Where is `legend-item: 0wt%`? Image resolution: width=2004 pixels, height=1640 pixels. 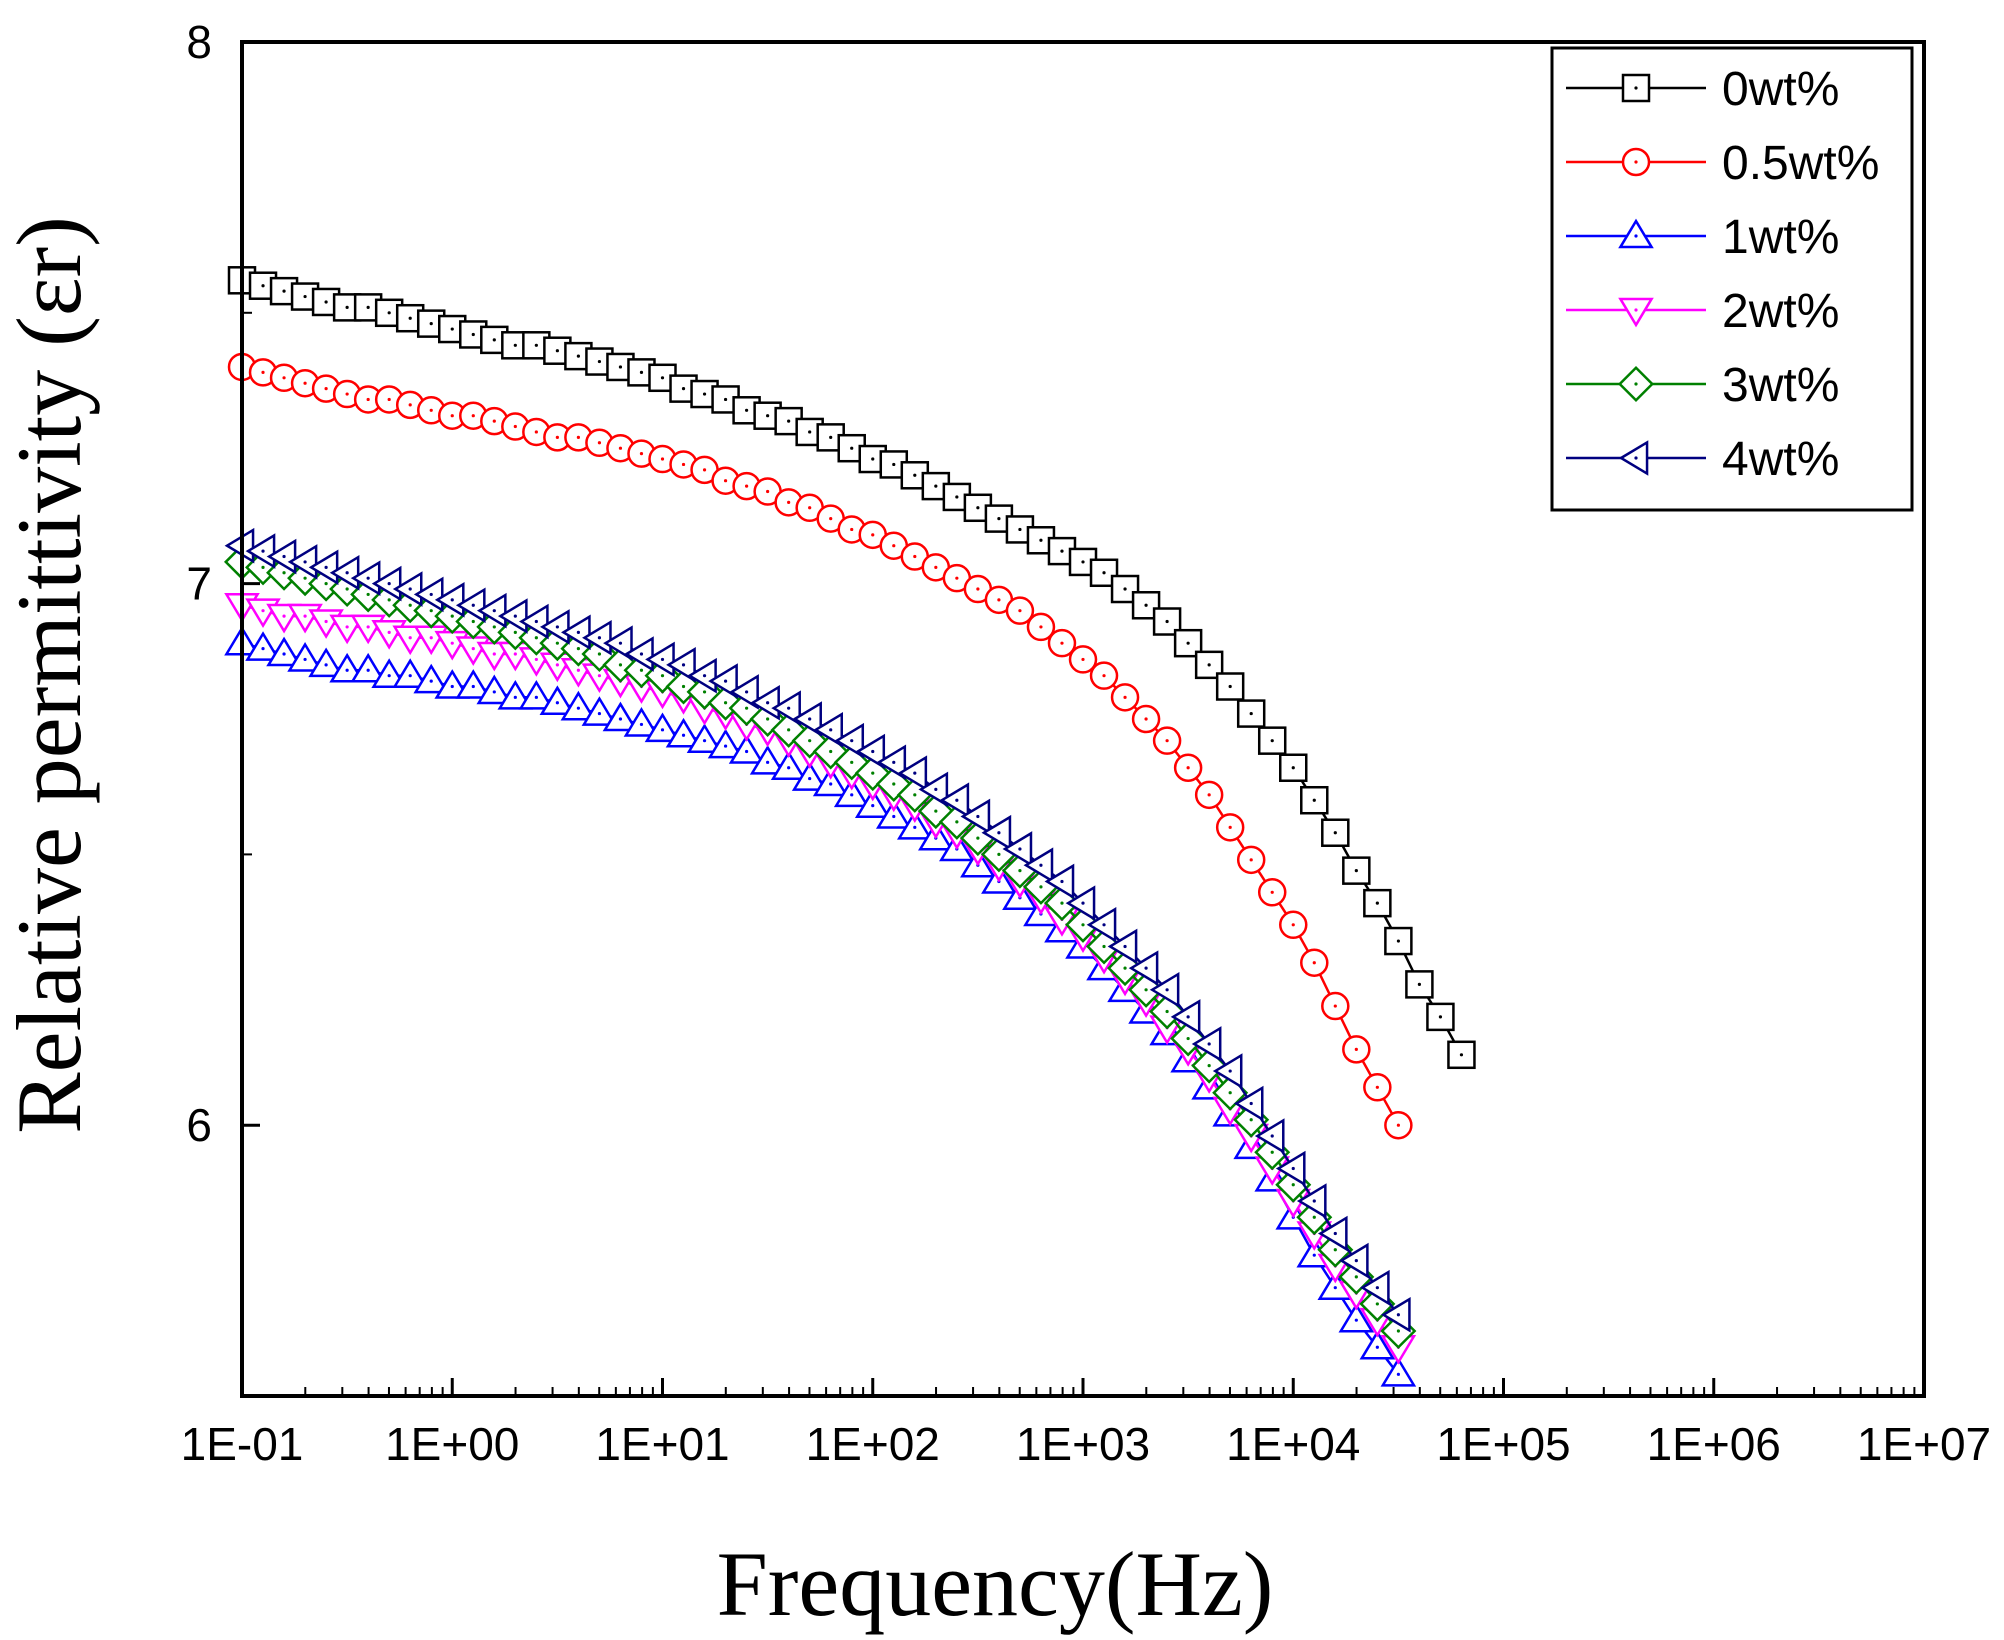 legend-item: 0wt% is located at coordinates (1702, 89).